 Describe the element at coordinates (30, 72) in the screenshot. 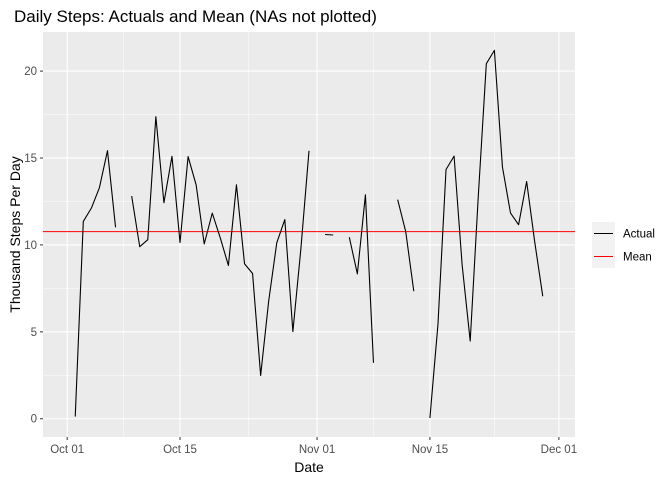

I see `y-tick-label: 20` at that location.